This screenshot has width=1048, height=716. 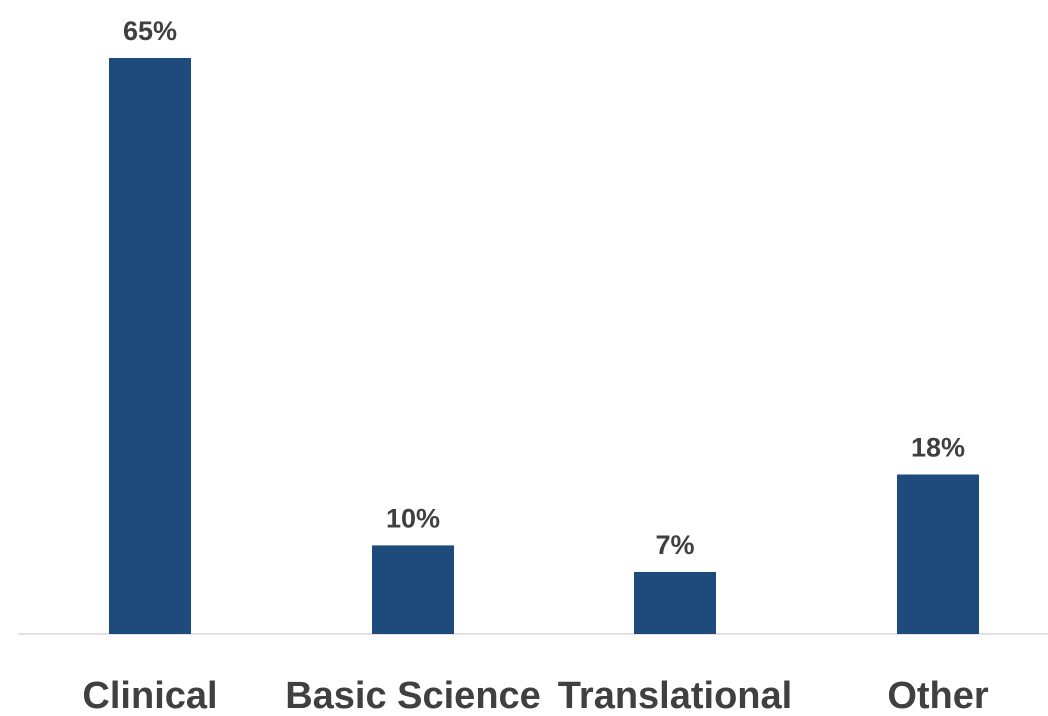 I want to click on category-label-translational: Translational, so click(x=675, y=695).